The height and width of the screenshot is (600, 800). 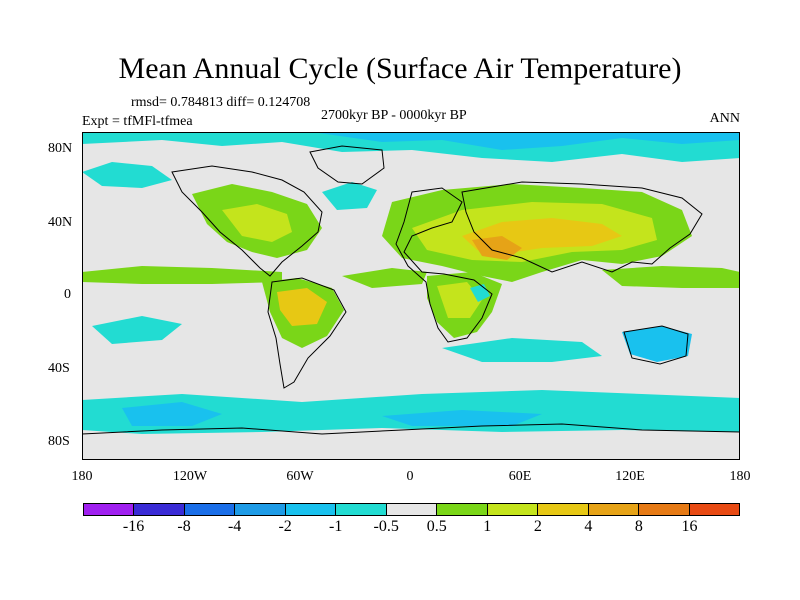 What do you see at coordinates (300, 476) in the screenshot?
I see `lon-label-60w: 60W` at bounding box center [300, 476].